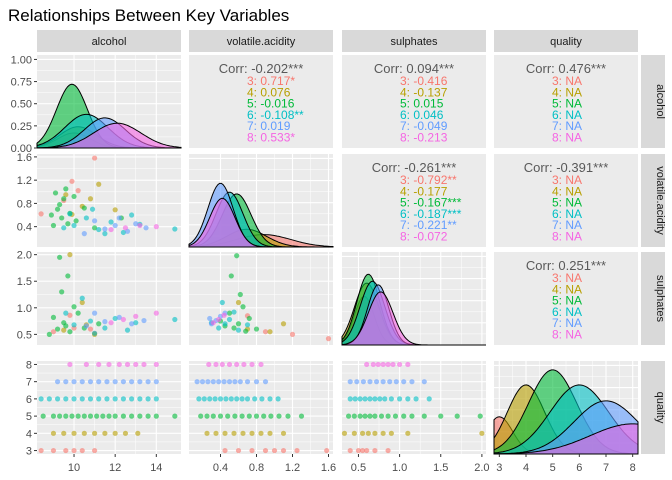  What do you see at coordinates (660, 299) in the screenshot?
I see `strip-label-right: sulphates` at bounding box center [660, 299].